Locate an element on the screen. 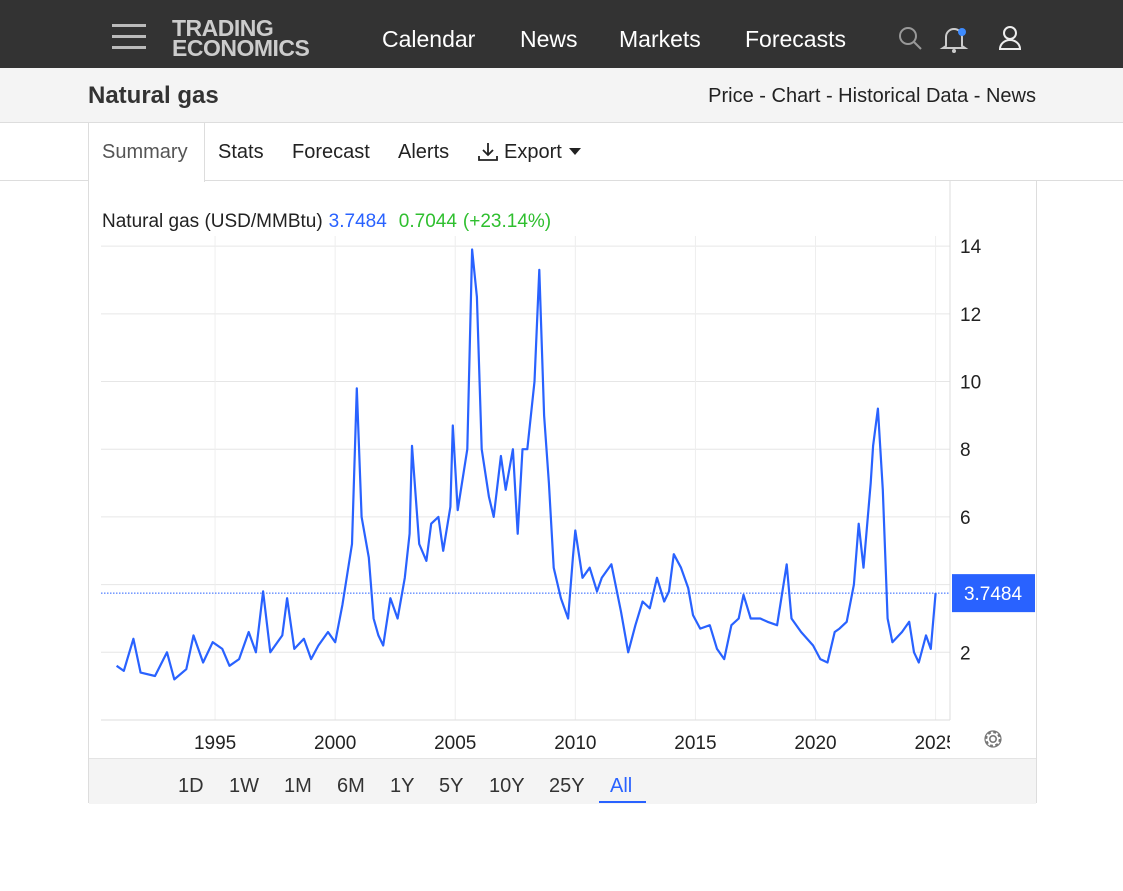 Image resolution: width=1123 pixels, height=891 pixels. range-button: 1M is located at coordinates (298, 786).